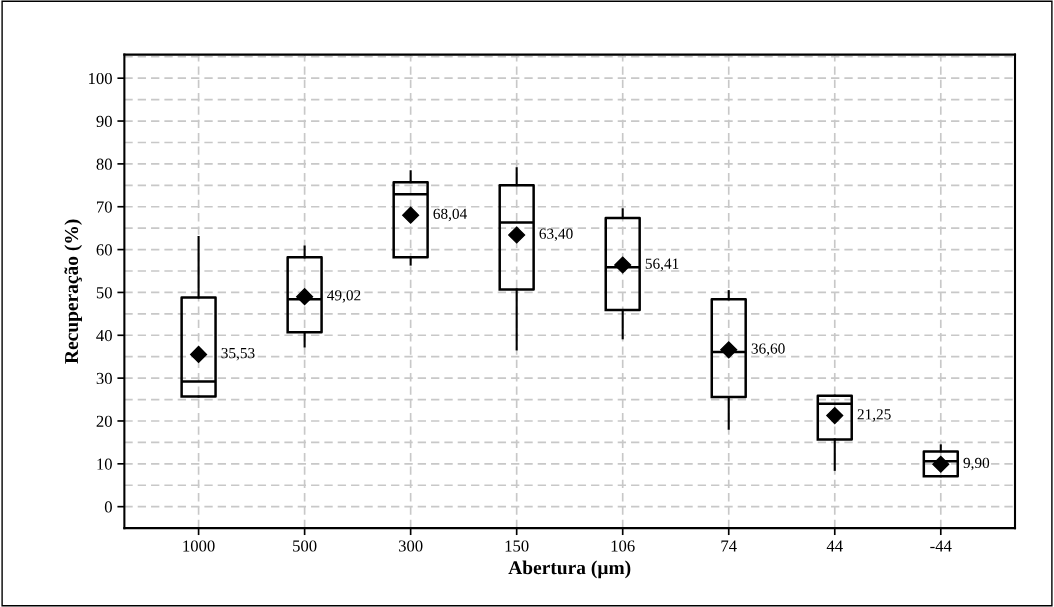  Describe the element at coordinates (104, 421) in the screenshot. I see `y-tick-label: 20` at that location.